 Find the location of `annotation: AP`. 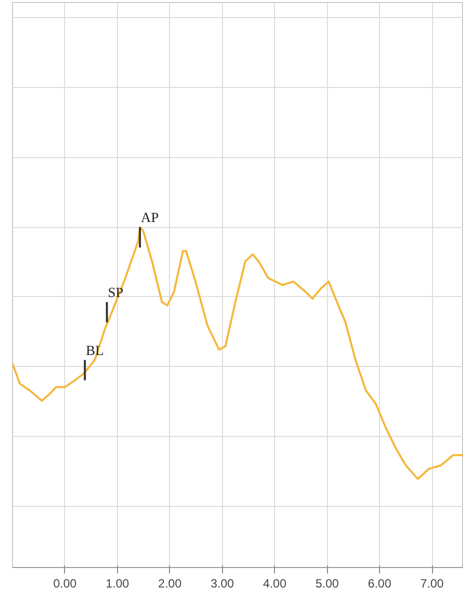

annotation: AP is located at coordinates (150, 218).